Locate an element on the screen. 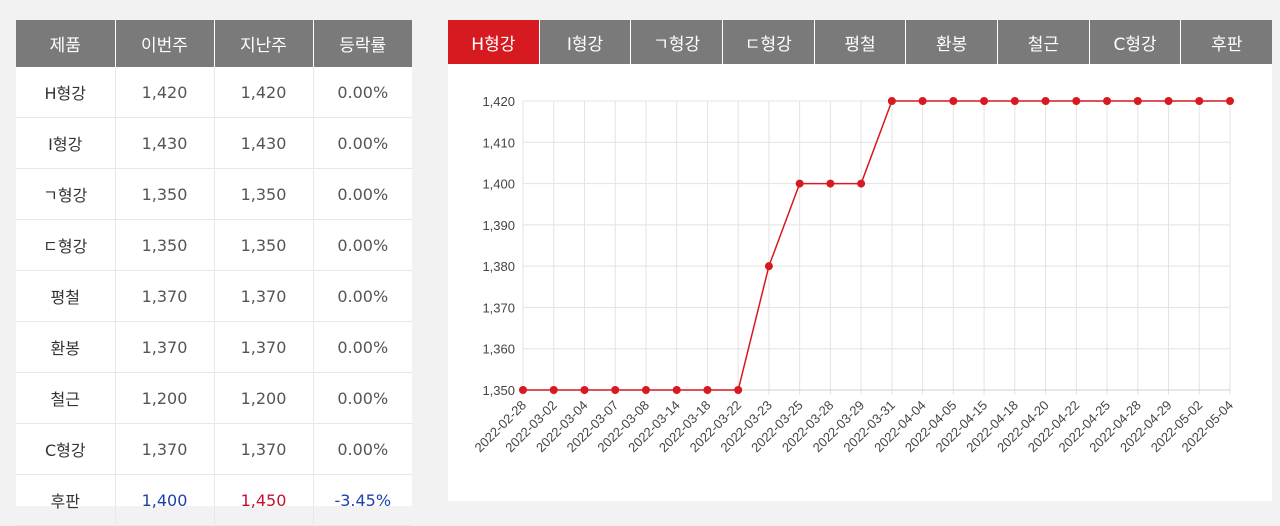  cell-this-week: 1,420 is located at coordinates (165, 92).